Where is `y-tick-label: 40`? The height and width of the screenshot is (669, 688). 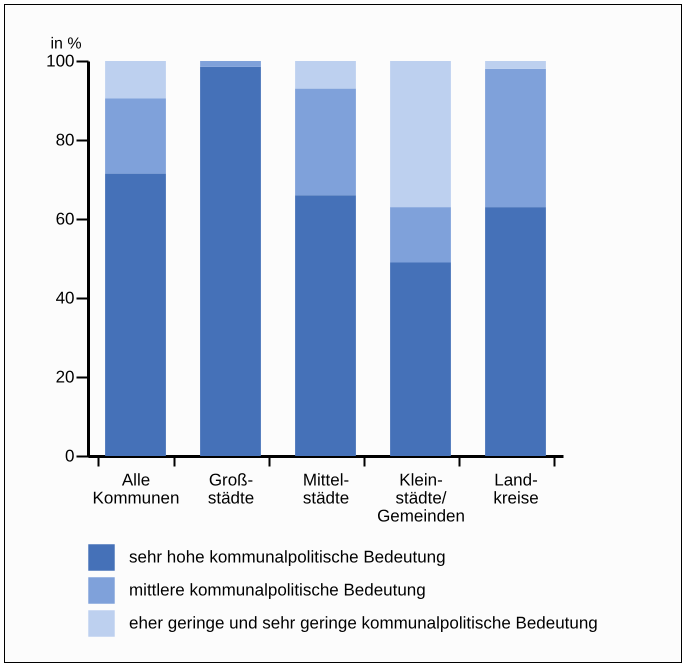 y-tick-label: 40 is located at coordinates (65, 298).